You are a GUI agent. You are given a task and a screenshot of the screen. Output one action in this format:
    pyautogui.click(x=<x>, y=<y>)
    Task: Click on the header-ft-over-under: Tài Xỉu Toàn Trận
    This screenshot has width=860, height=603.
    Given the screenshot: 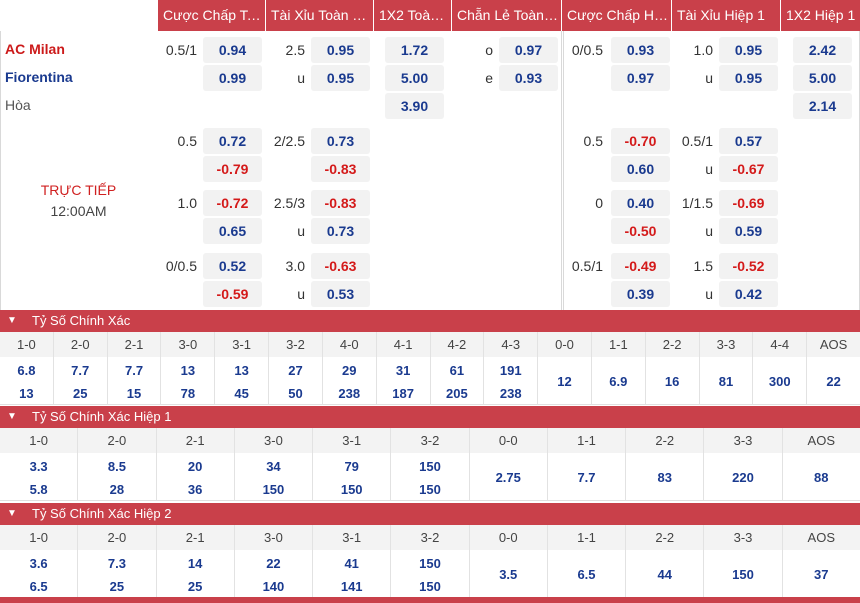 What is the action you would take?
    pyautogui.click(x=319, y=15)
    